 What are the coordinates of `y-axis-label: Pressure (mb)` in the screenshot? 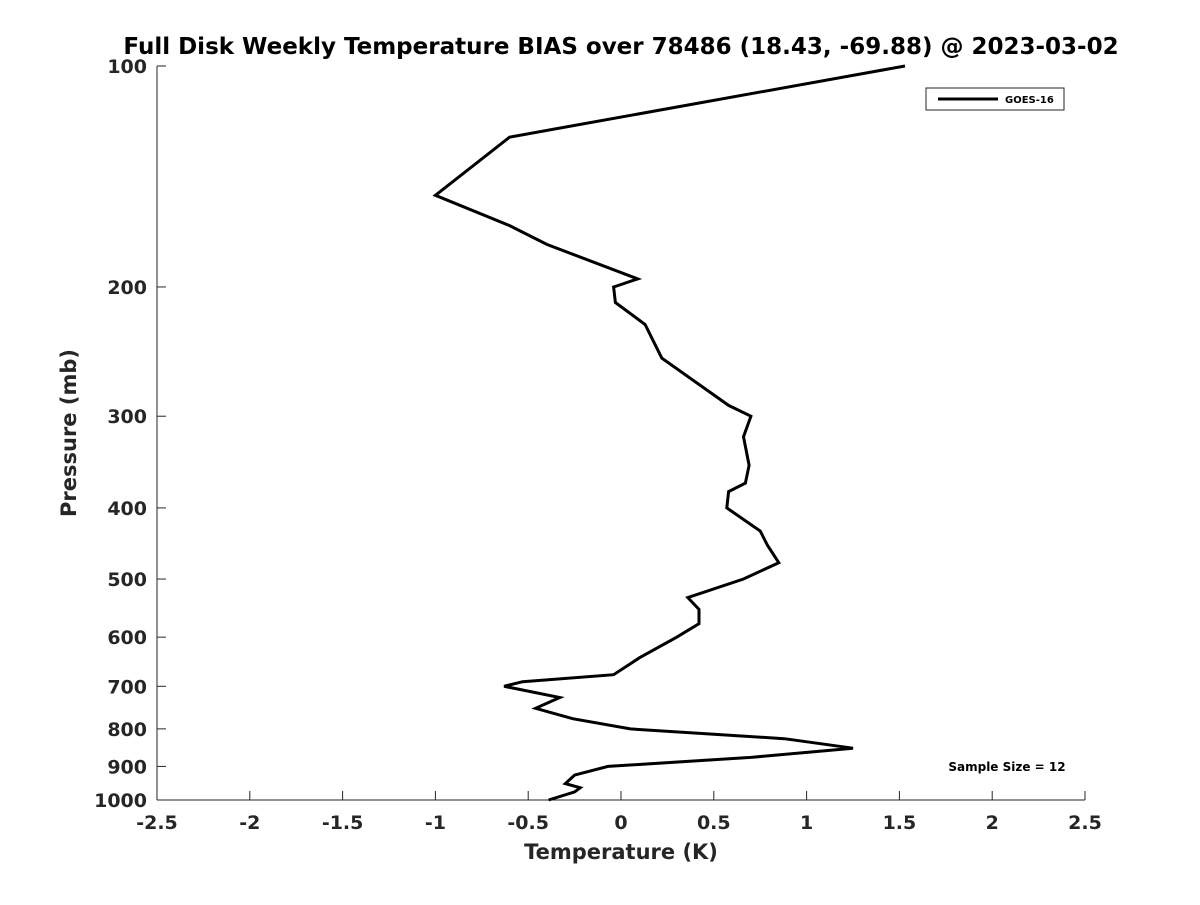 It's located at (69, 433).